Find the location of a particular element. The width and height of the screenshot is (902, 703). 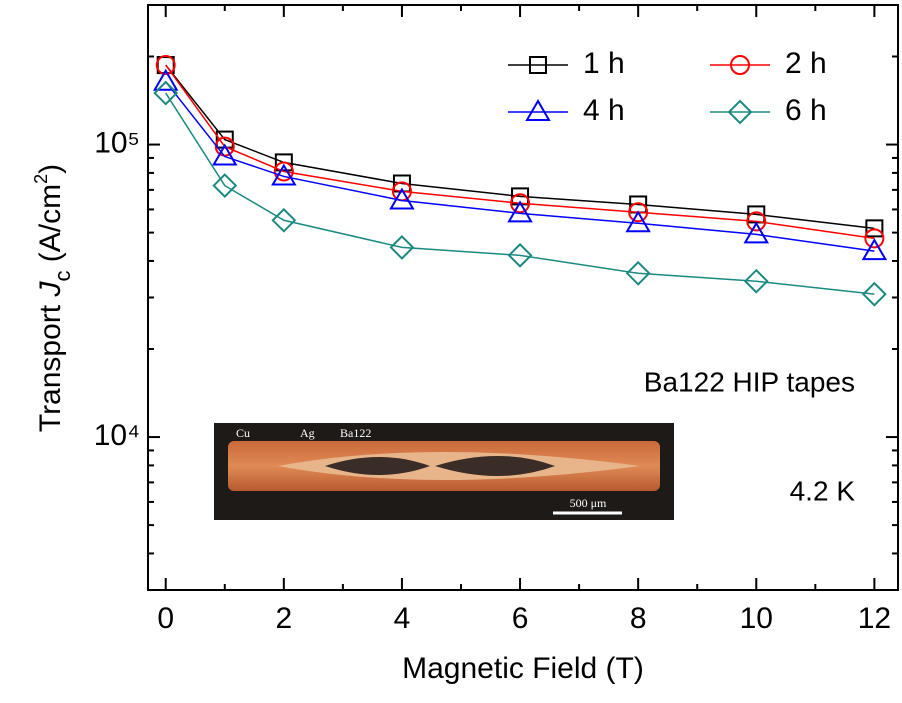

y-axis-title-part: 2 is located at coordinates (41, 179).